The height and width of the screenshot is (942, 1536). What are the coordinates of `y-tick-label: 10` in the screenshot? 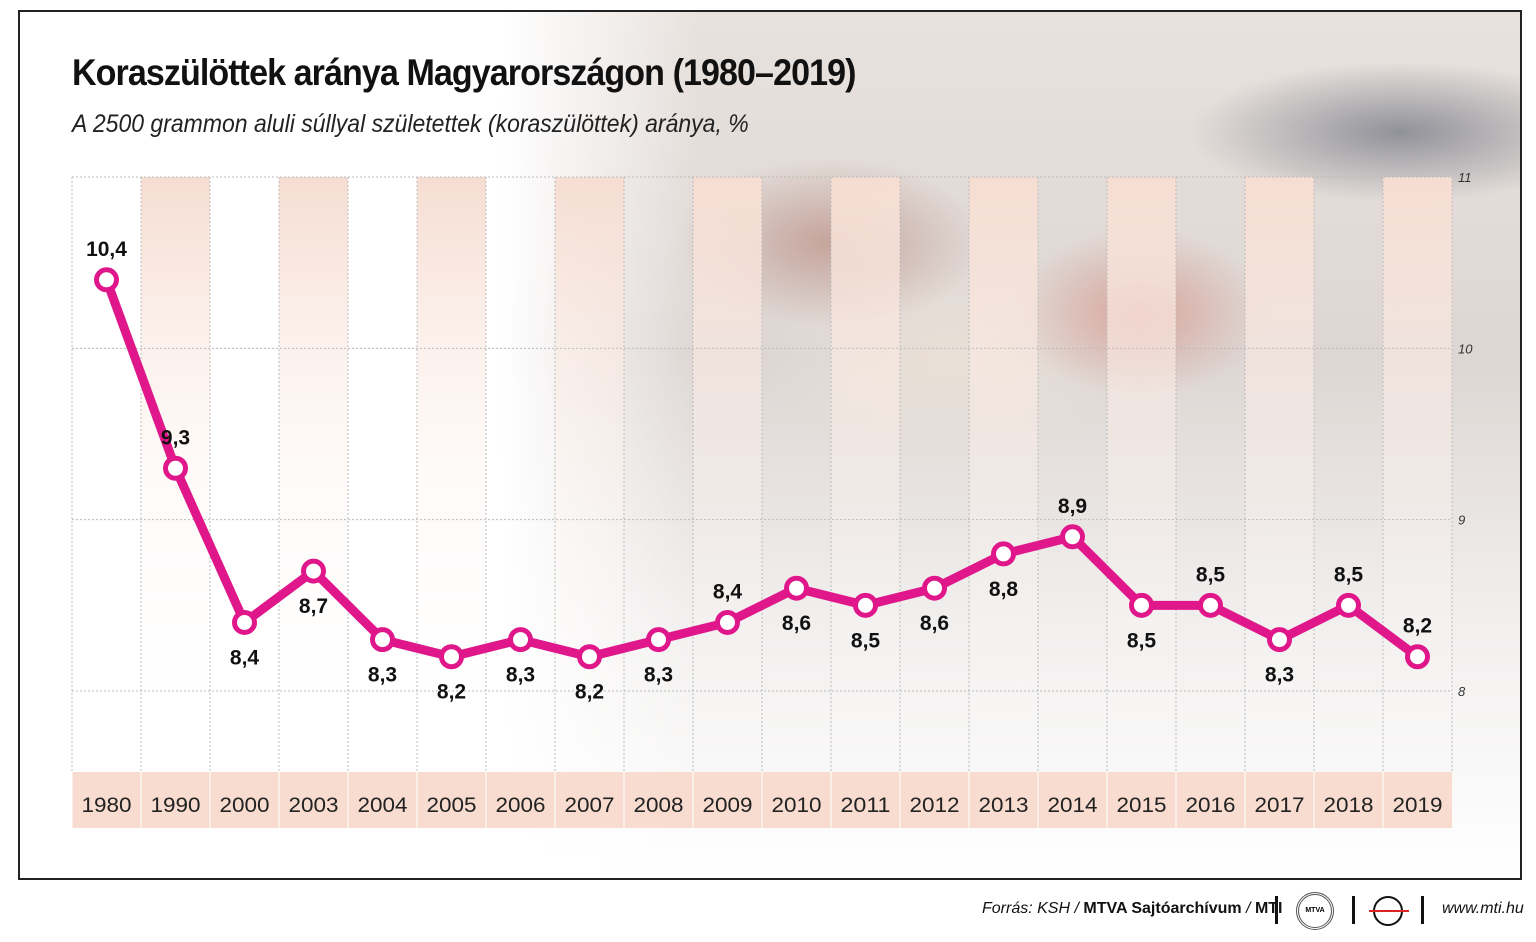 It's located at (1465, 348).